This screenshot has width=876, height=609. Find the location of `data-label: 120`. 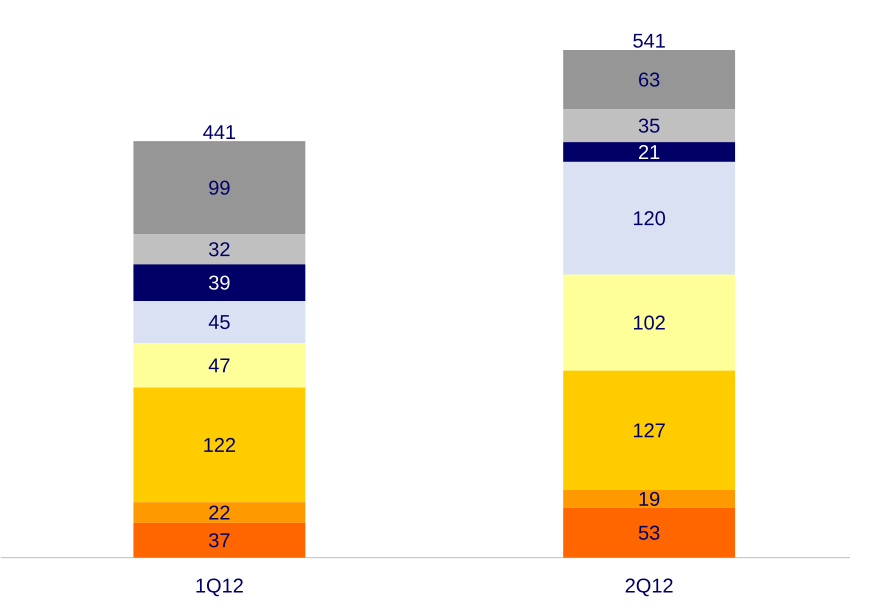

data-label: 120 is located at coordinates (650, 218).